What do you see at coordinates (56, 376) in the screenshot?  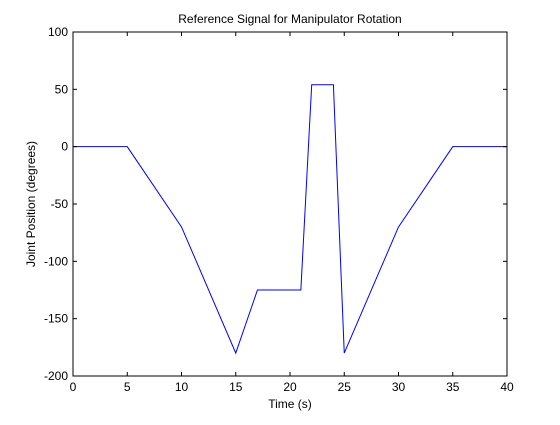 I see `y-tick-label: -200` at bounding box center [56, 376].